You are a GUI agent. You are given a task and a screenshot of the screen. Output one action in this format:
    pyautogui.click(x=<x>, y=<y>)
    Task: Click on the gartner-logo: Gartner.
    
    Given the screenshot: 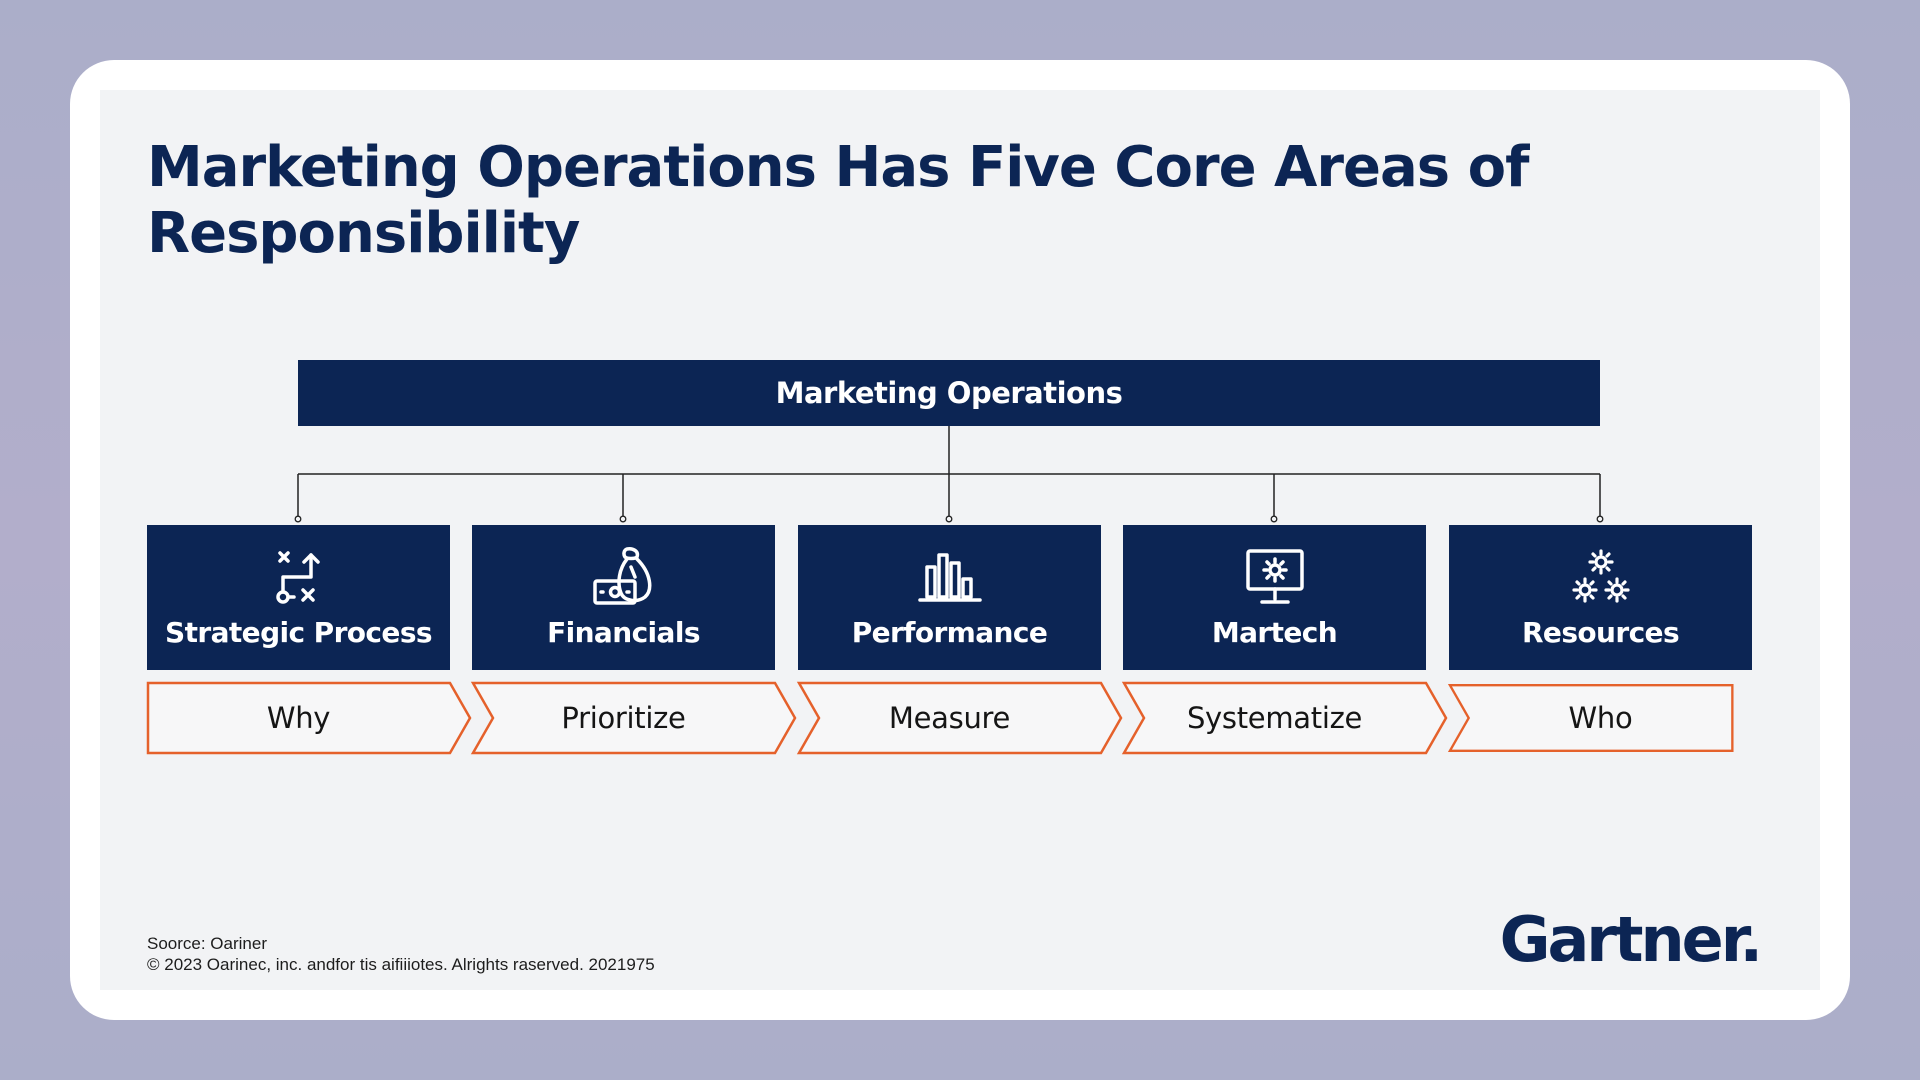 What is the action you would take?
    pyautogui.click(x=1631, y=939)
    